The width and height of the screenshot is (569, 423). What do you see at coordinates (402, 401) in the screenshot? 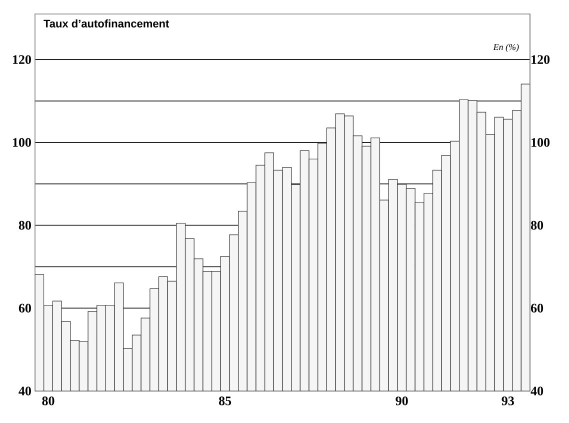
I see `x-tick-label: 90` at bounding box center [402, 401].